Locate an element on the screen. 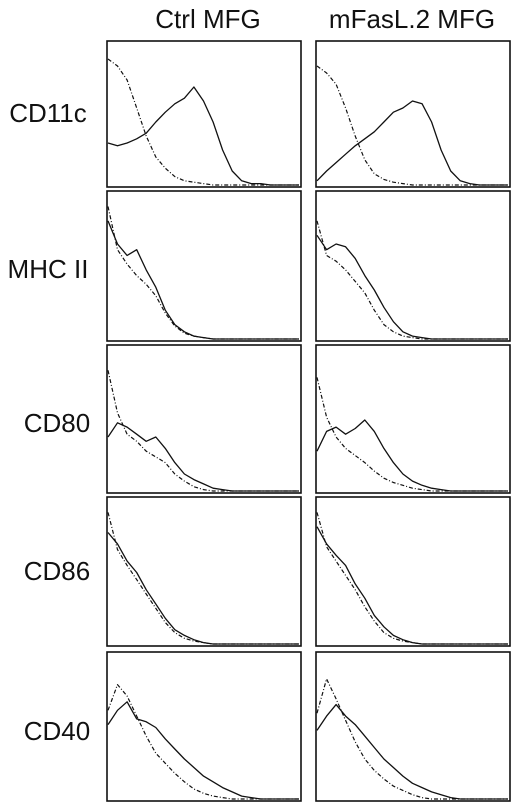  panel-mhc-ii-mfasl-2-mfg-dashed-histogram is located at coordinates (412, 280).